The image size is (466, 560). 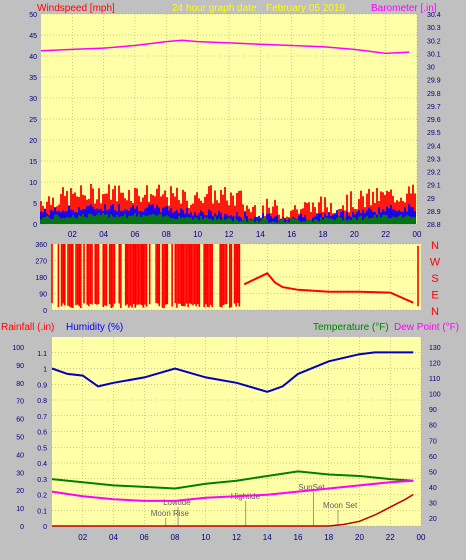 What do you see at coordinates (45, 370) in the screenshot?
I see `rain-tick-label: 1` at bounding box center [45, 370].